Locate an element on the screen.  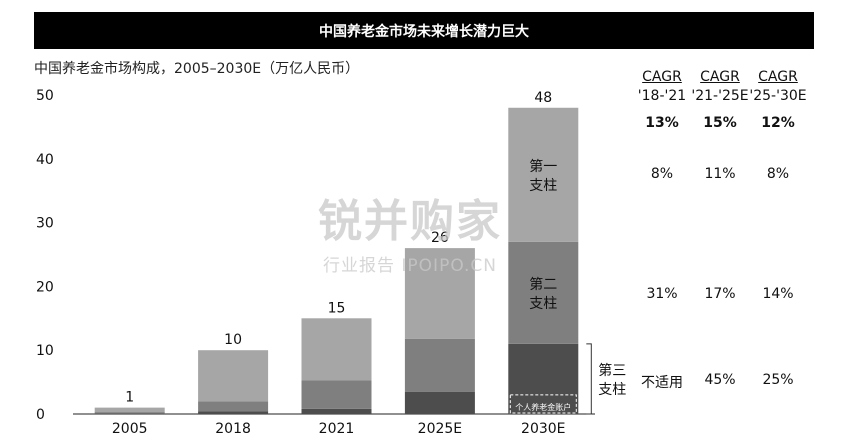
third-pillar-label: 第三 is located at coordinates (612, 370).